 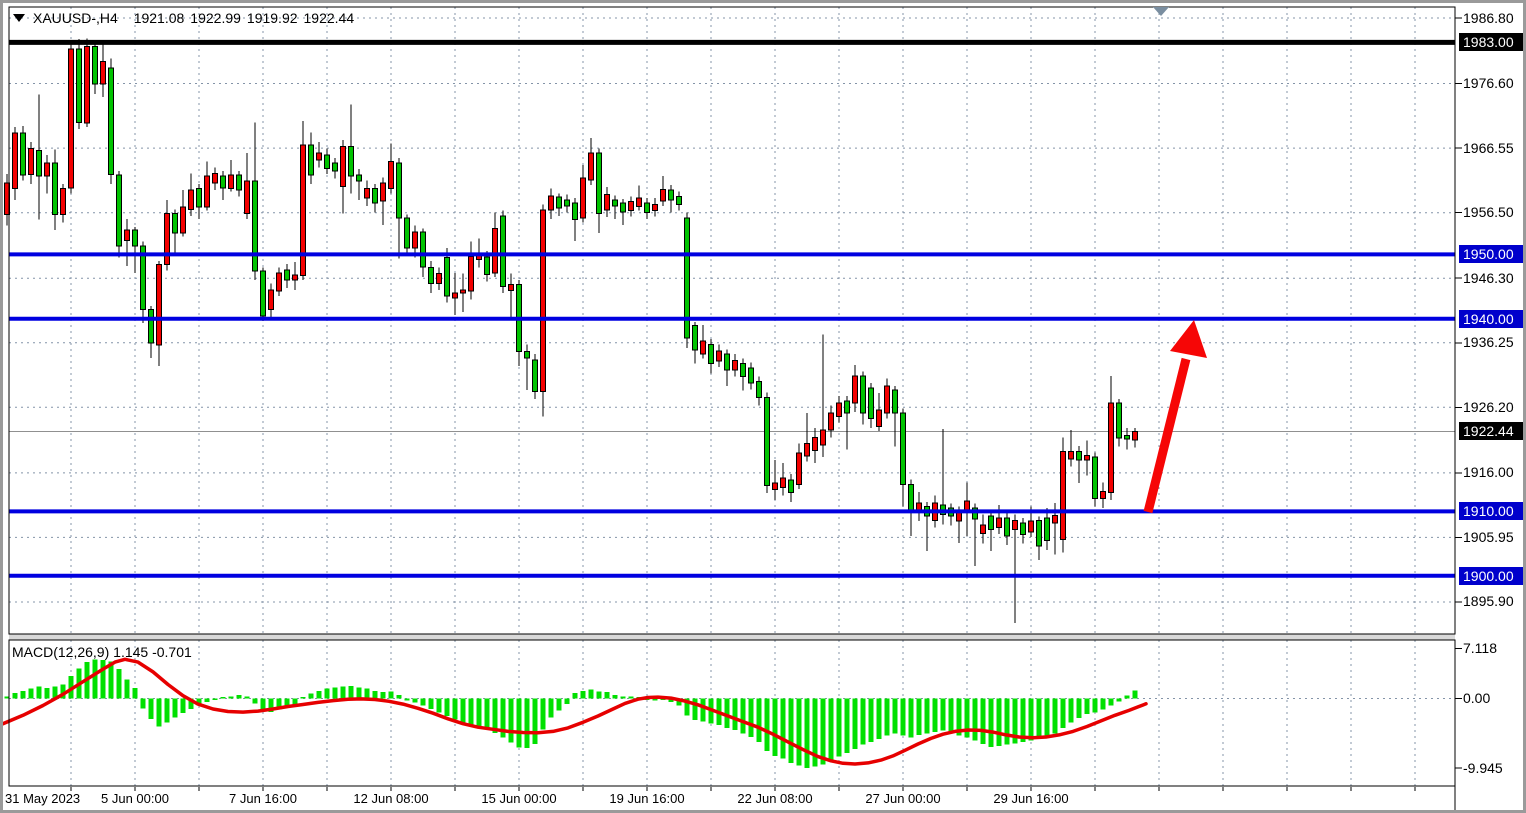 I want to click on price-tick-label: 1926.20, so click(x=1488, y=406).